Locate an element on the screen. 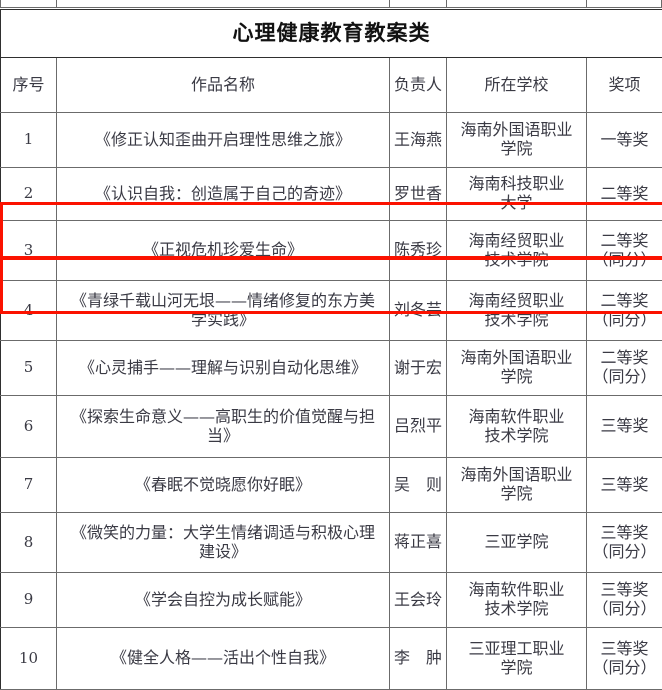 Image resolution: width=662 pixels, height=690 pixels. cell-owner: 谢于宏 is located at coordinates (418, 368).